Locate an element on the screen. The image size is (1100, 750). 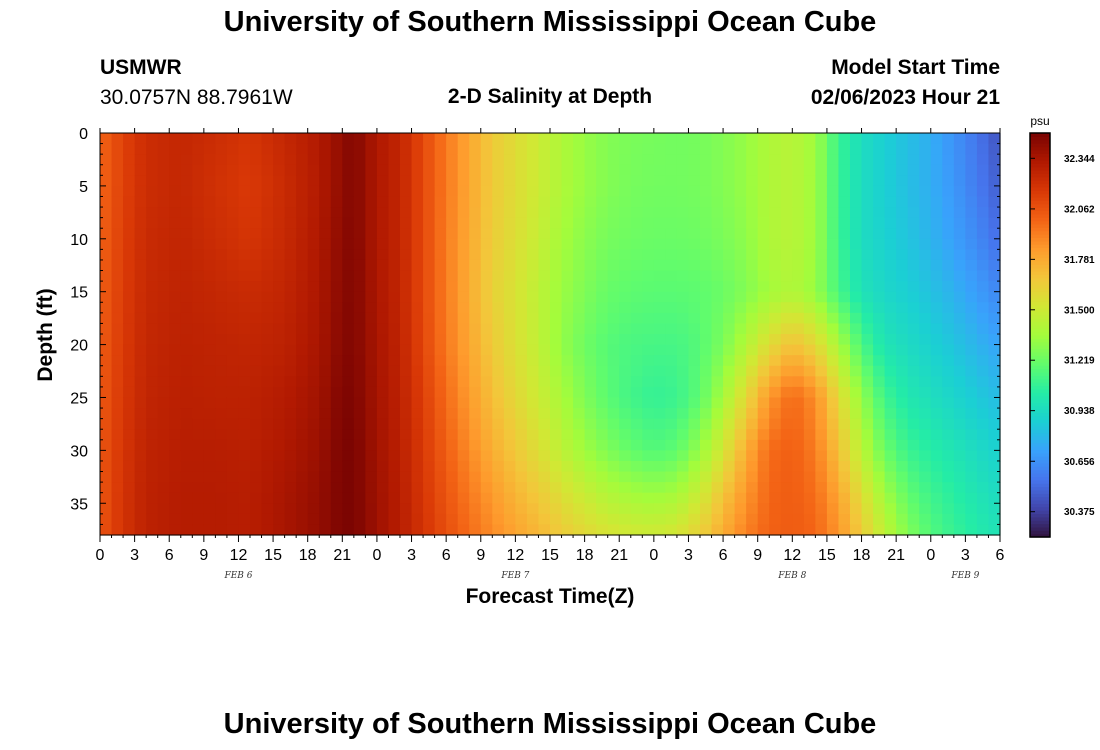
x-tick-label: 6 is located at coordinates (169, 555).